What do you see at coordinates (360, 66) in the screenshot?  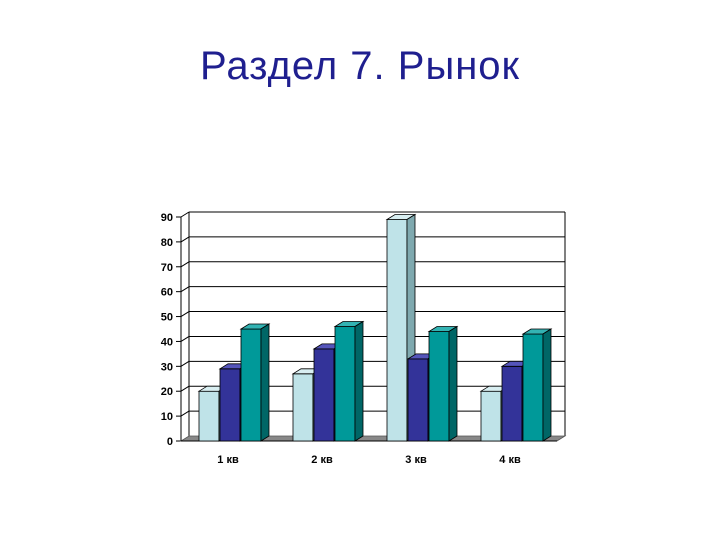 I see `slide-title: Раздел 7. Рынок` at bounding box center [360, 66].